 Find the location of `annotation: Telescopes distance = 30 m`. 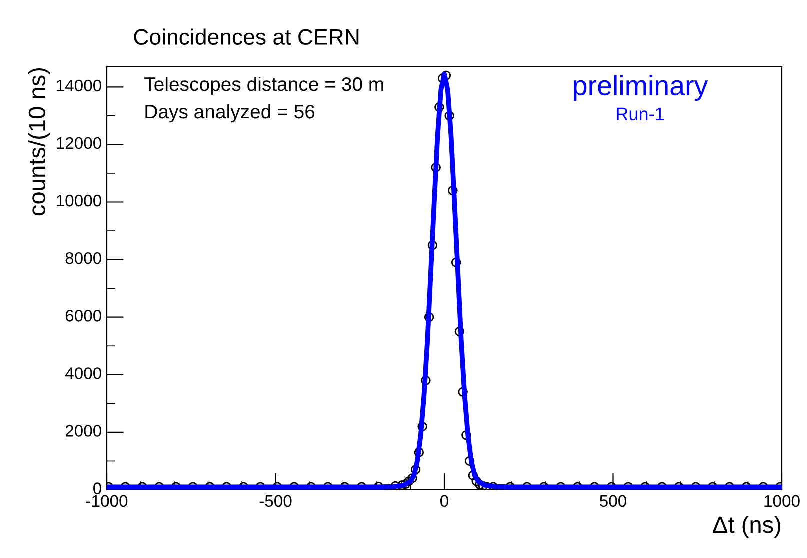

annotation: Telescopes distance = 30 m is located at coordinates (264, 86).